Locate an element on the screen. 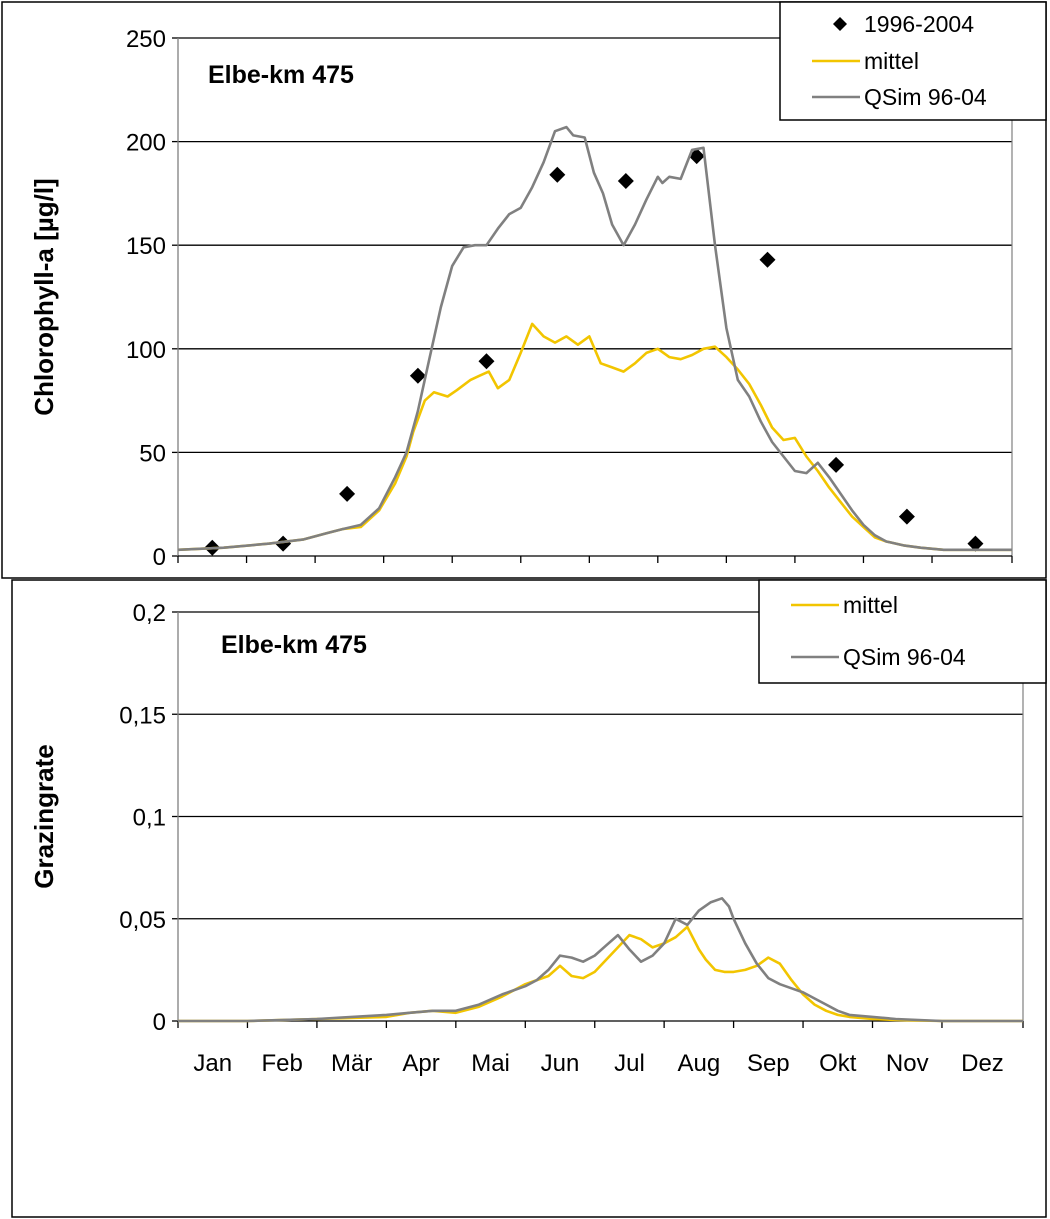  series-line-qsim is located at coordinates (600, 959).